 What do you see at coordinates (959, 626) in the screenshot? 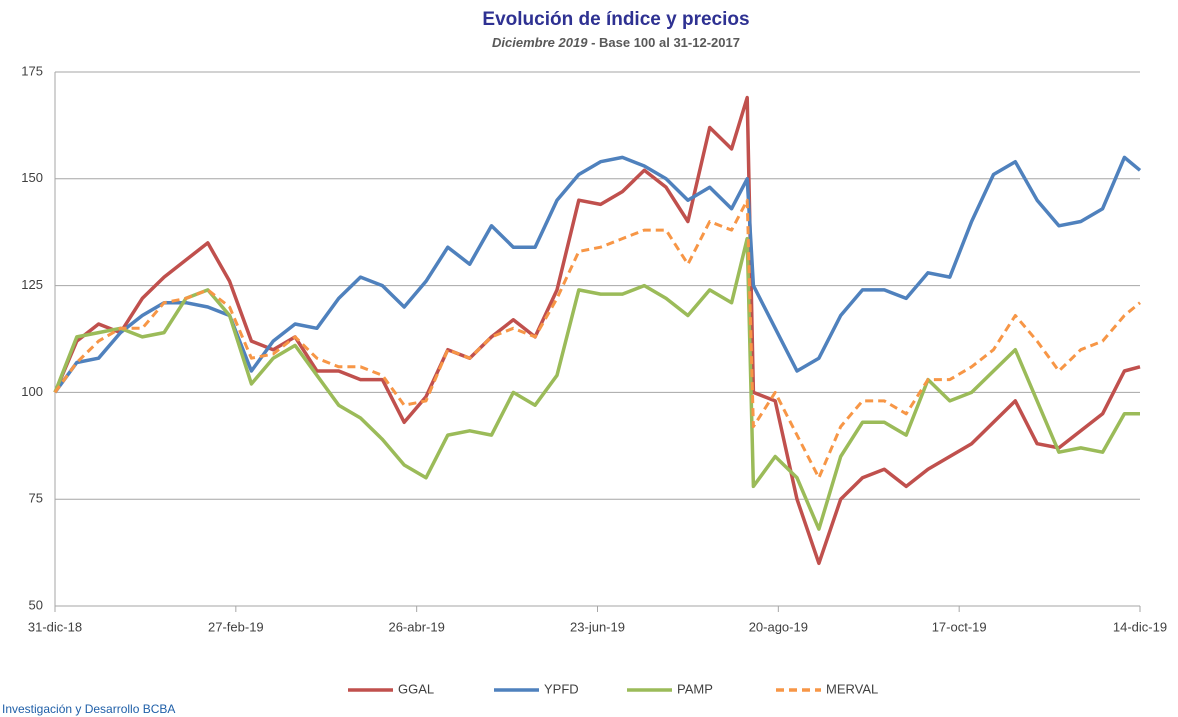
I see `x-tick-label: 17-oct-19` at bounding box center [959, 626].